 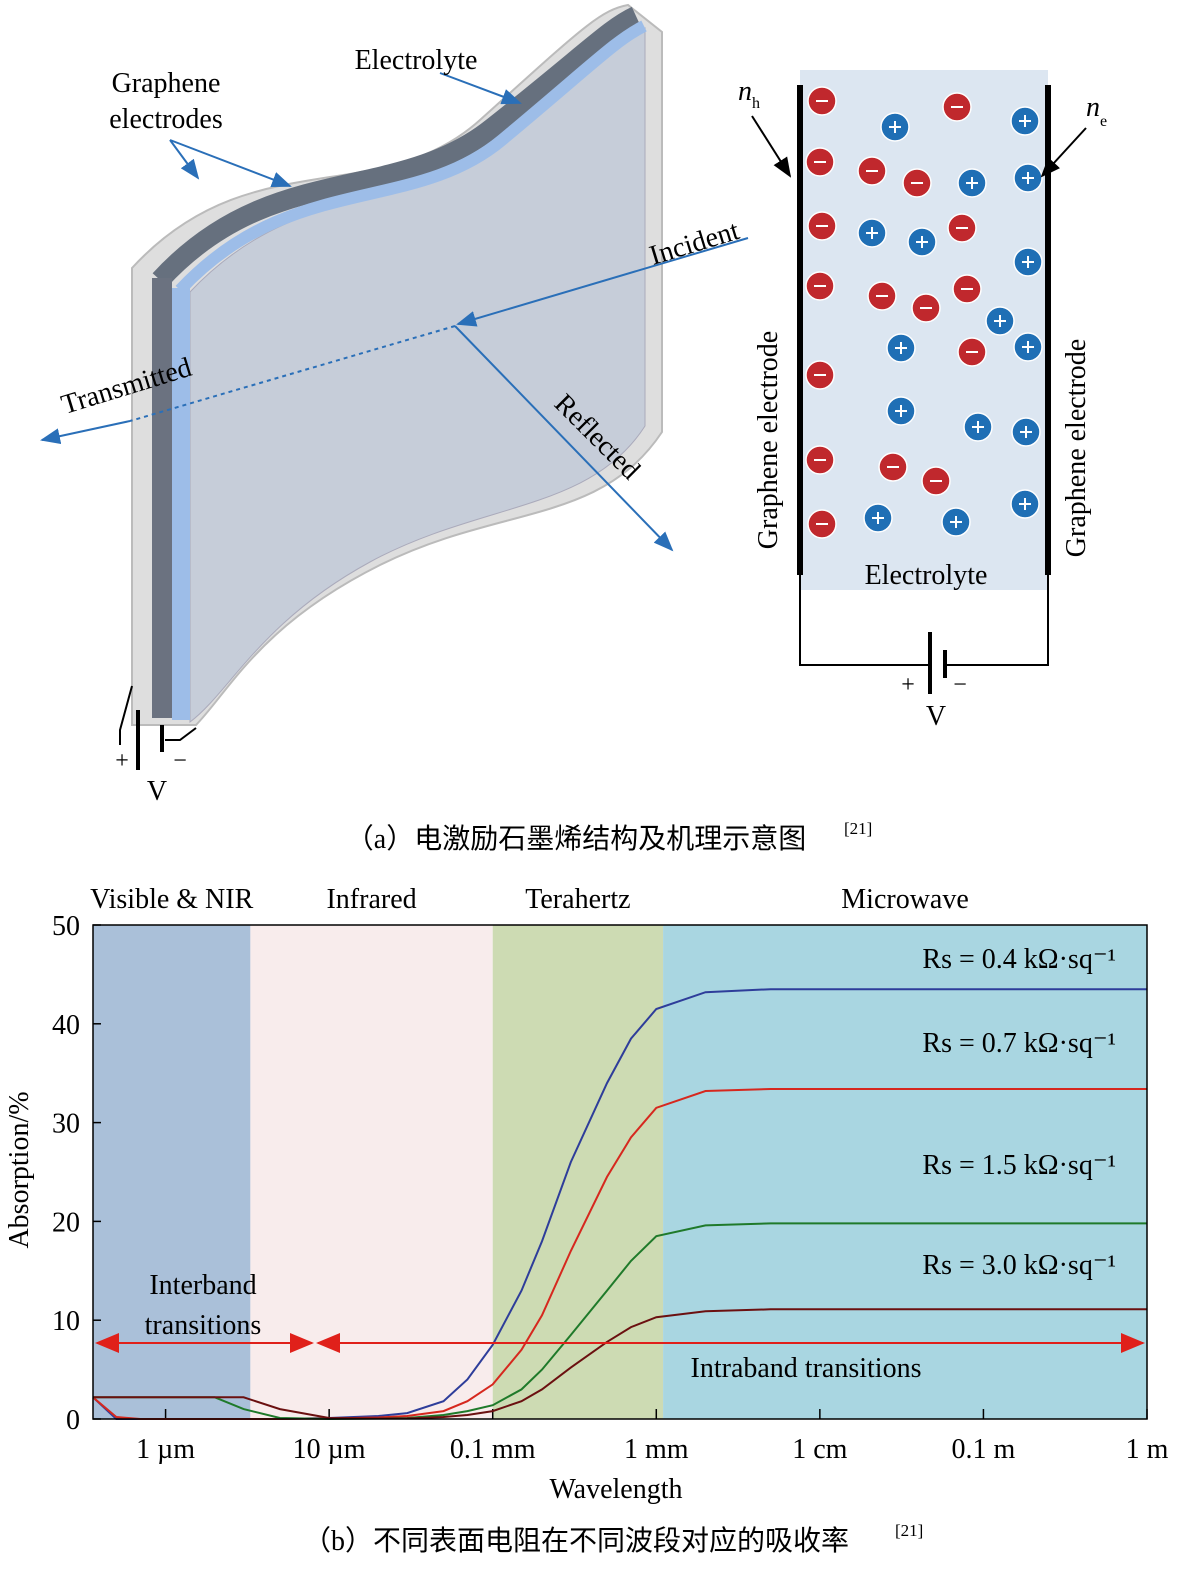 What do you see at coordinates (371, 899) in the screenshot?
I see `band-label: Infrared` at bounding box center [371, 899].